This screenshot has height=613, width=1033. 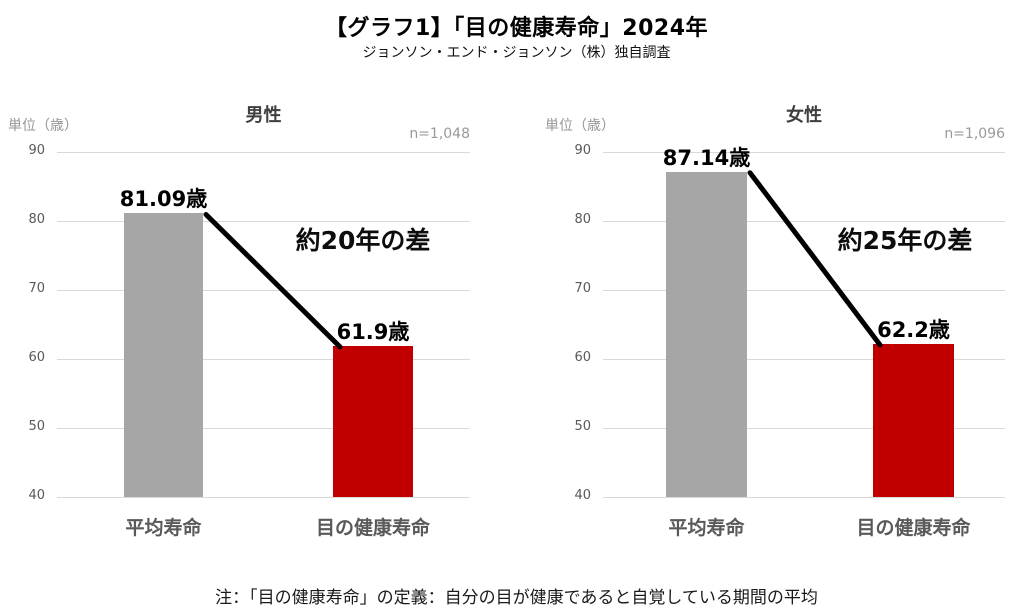 What do you see at coordinates (516, 53) in the screenshot?
I see `page-subtitle: ジョンソン・エンド・ジョンソン（株）独自調査` at bounding box center [516, 53].